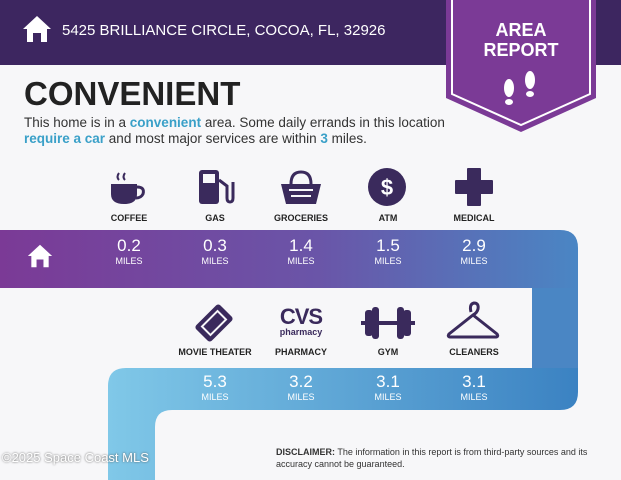  What do you see at coordinates (301, 187) in the screenshot?
I see `grocery-basket-icon` at bounding box center [301, 187].